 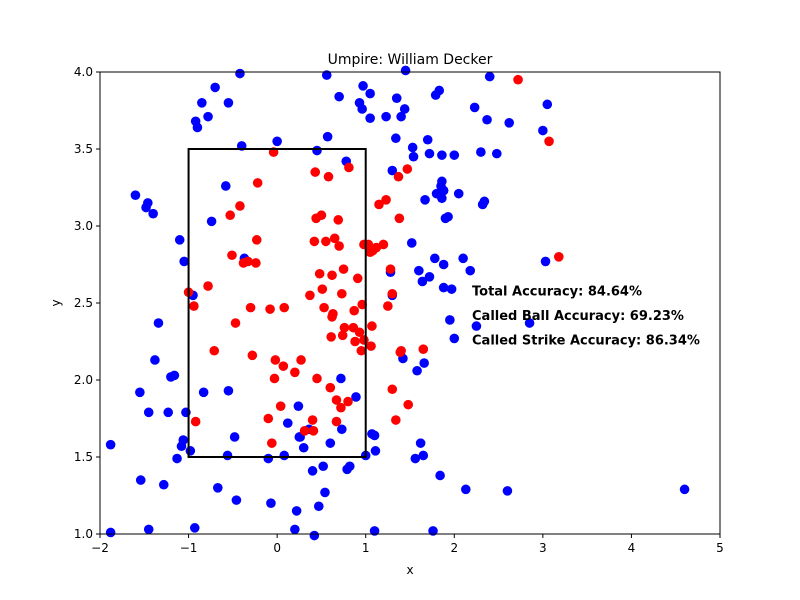 I want to click on strike-zone-layer, so click(x=277, y=303).